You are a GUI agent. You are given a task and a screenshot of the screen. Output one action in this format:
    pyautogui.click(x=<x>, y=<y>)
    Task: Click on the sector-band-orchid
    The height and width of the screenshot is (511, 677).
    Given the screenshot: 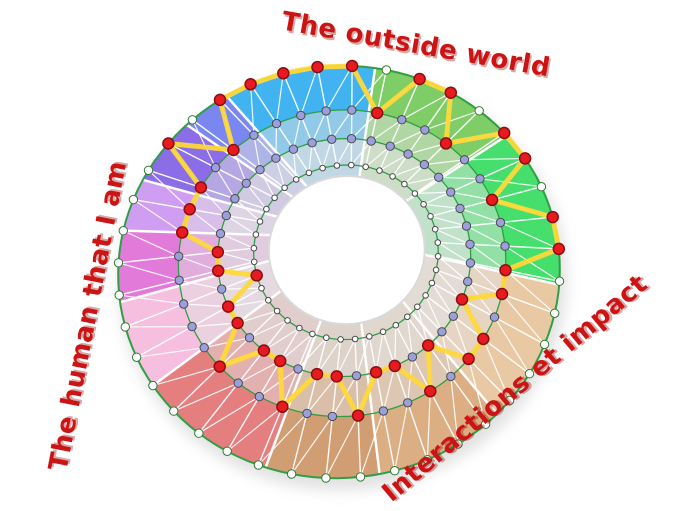 What is the action you would take?
    pyautogui.click(x=244, y=254)
    